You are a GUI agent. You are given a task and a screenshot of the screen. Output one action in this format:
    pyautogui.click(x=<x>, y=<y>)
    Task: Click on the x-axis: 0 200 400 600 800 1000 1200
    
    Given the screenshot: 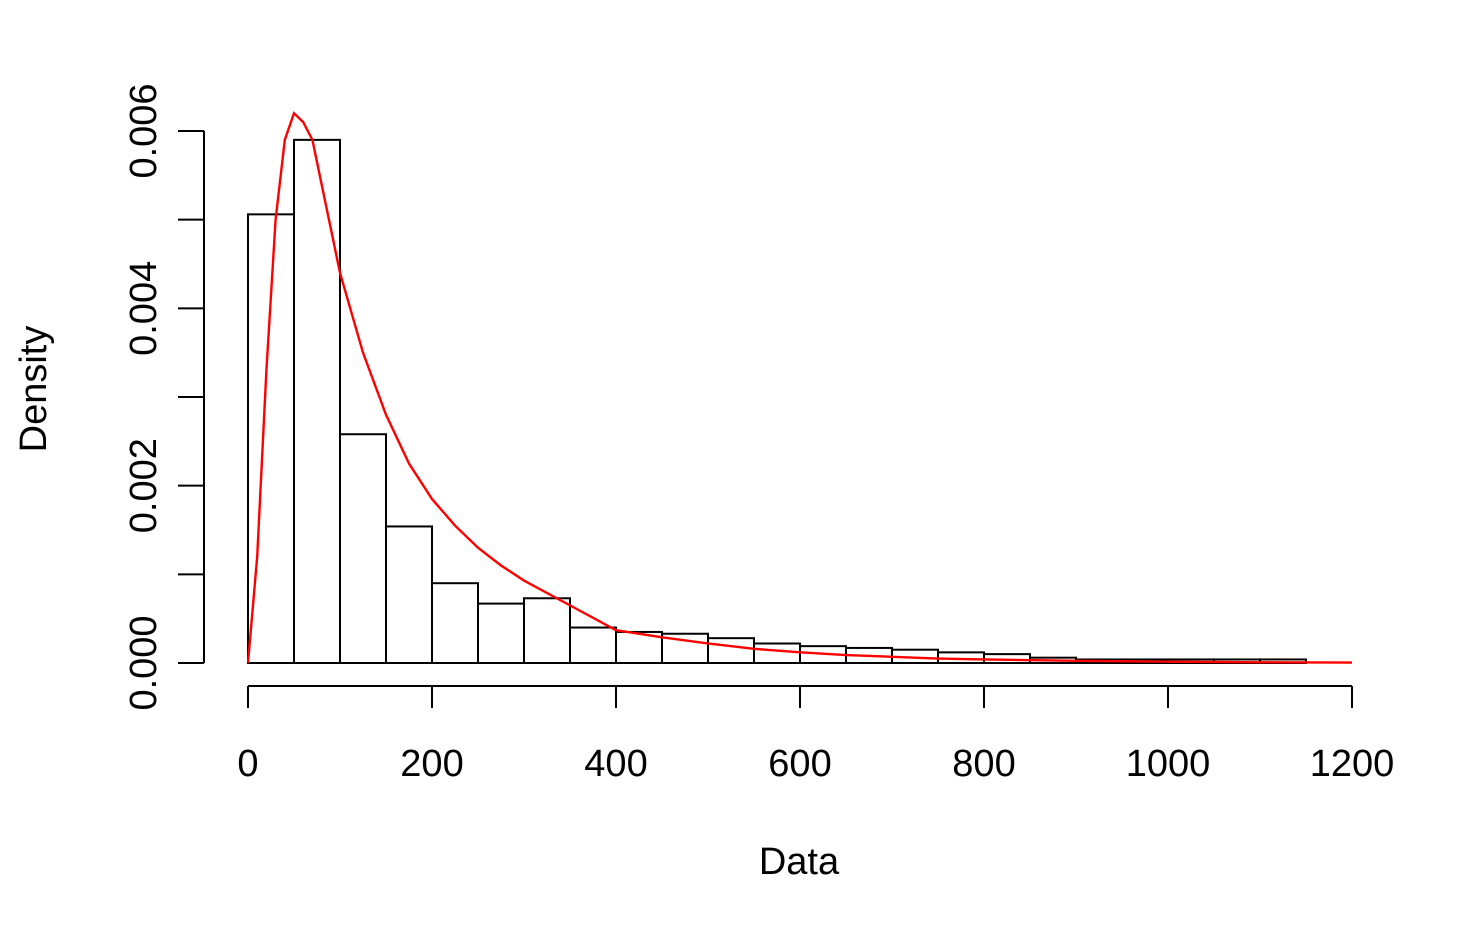 What is the action you would take?
    pyautogui.click(x=815, y=735)
    